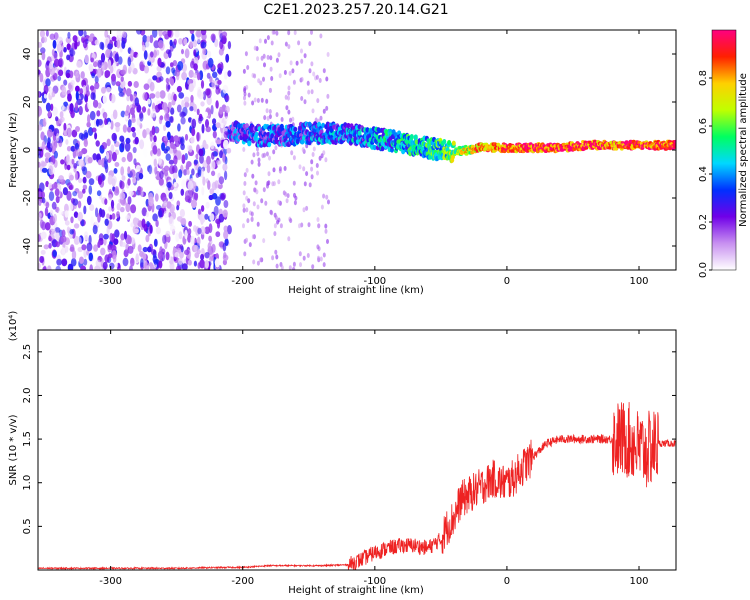 Image resolution: width=750 pixels, height=600 pixels. I want to click on y-tick-label: 2.0, so click(27, 396).